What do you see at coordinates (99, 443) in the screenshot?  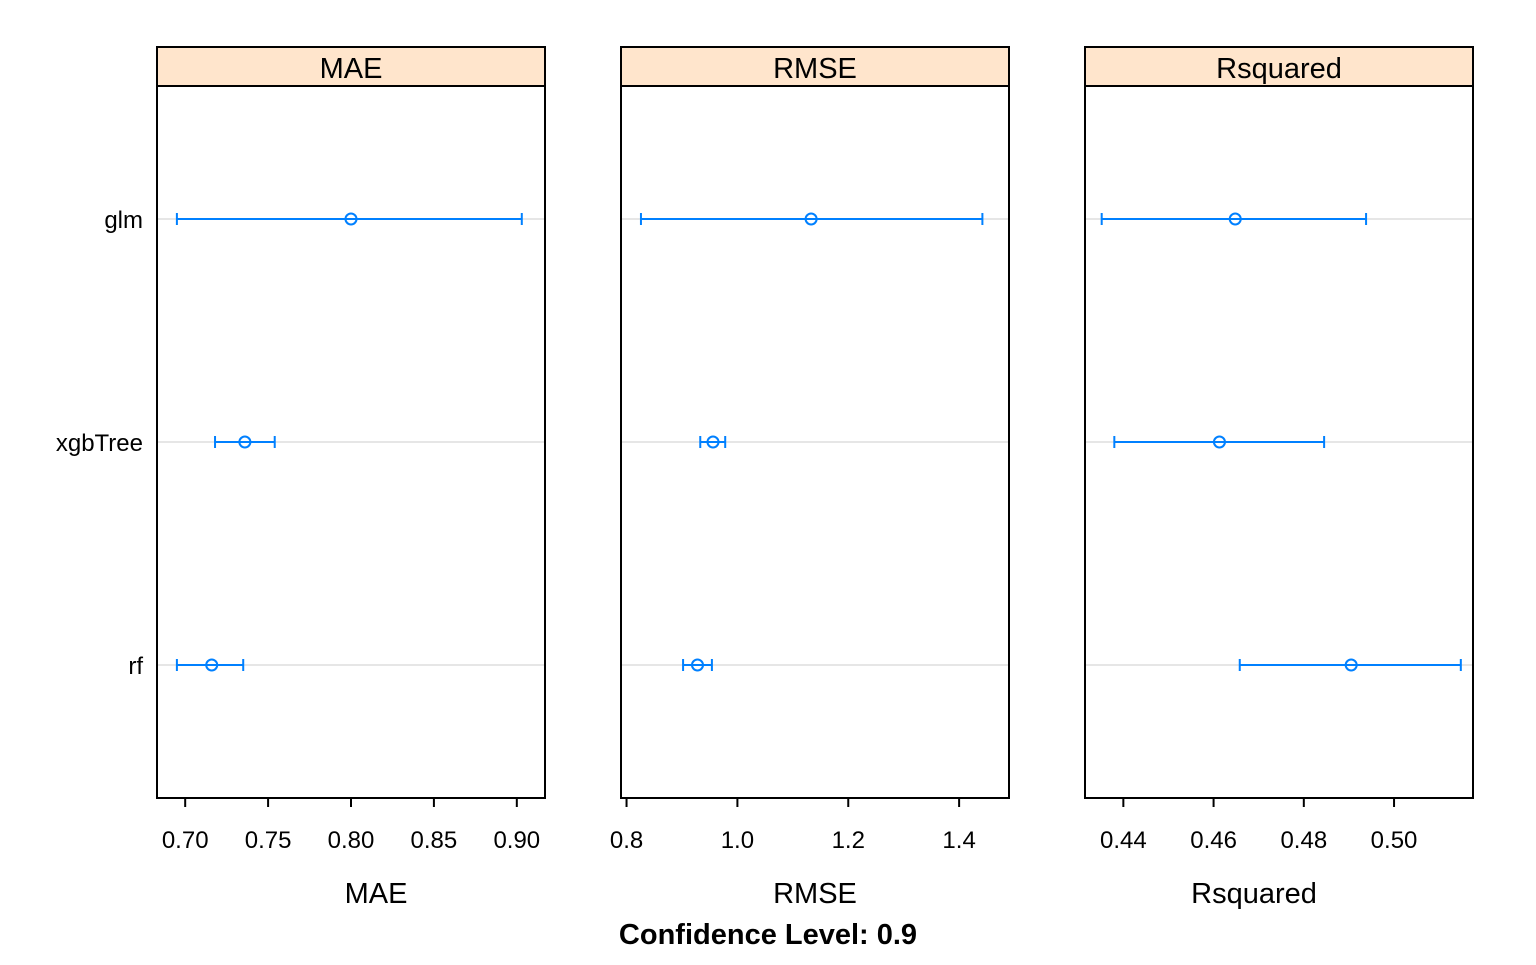 I see `row-label-xgbtree: xgbTree` at bounding box center [99, 443].